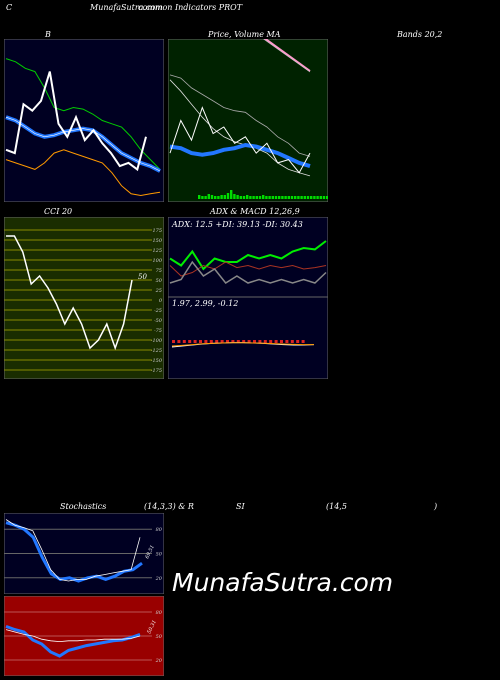 This screenshot has width=500, height=680. Describe the element at coordinates (157, 341) in the screenshot. I see `cci-tick-label: -100` at that location.